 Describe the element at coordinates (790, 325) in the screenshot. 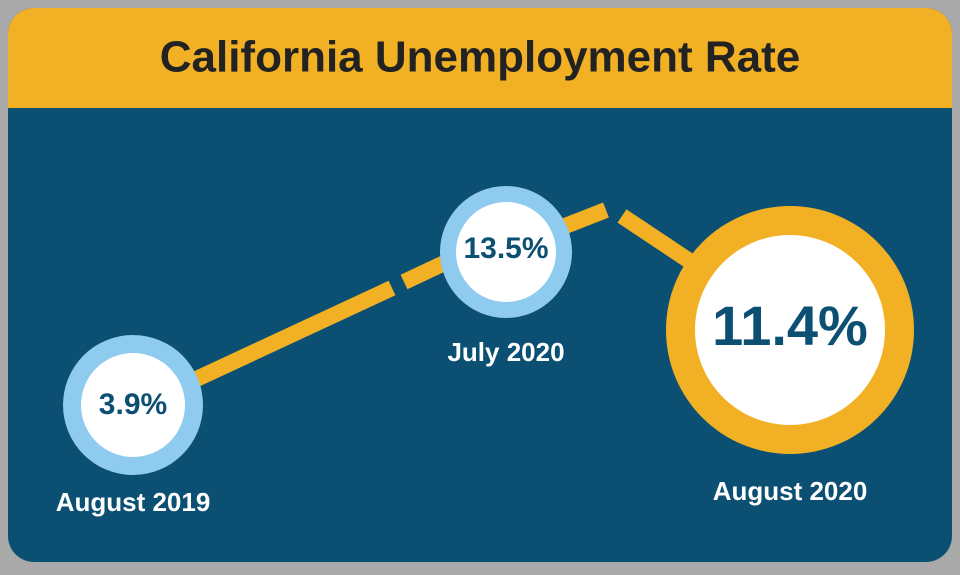

I see `point-value: 11.4%` at that location.